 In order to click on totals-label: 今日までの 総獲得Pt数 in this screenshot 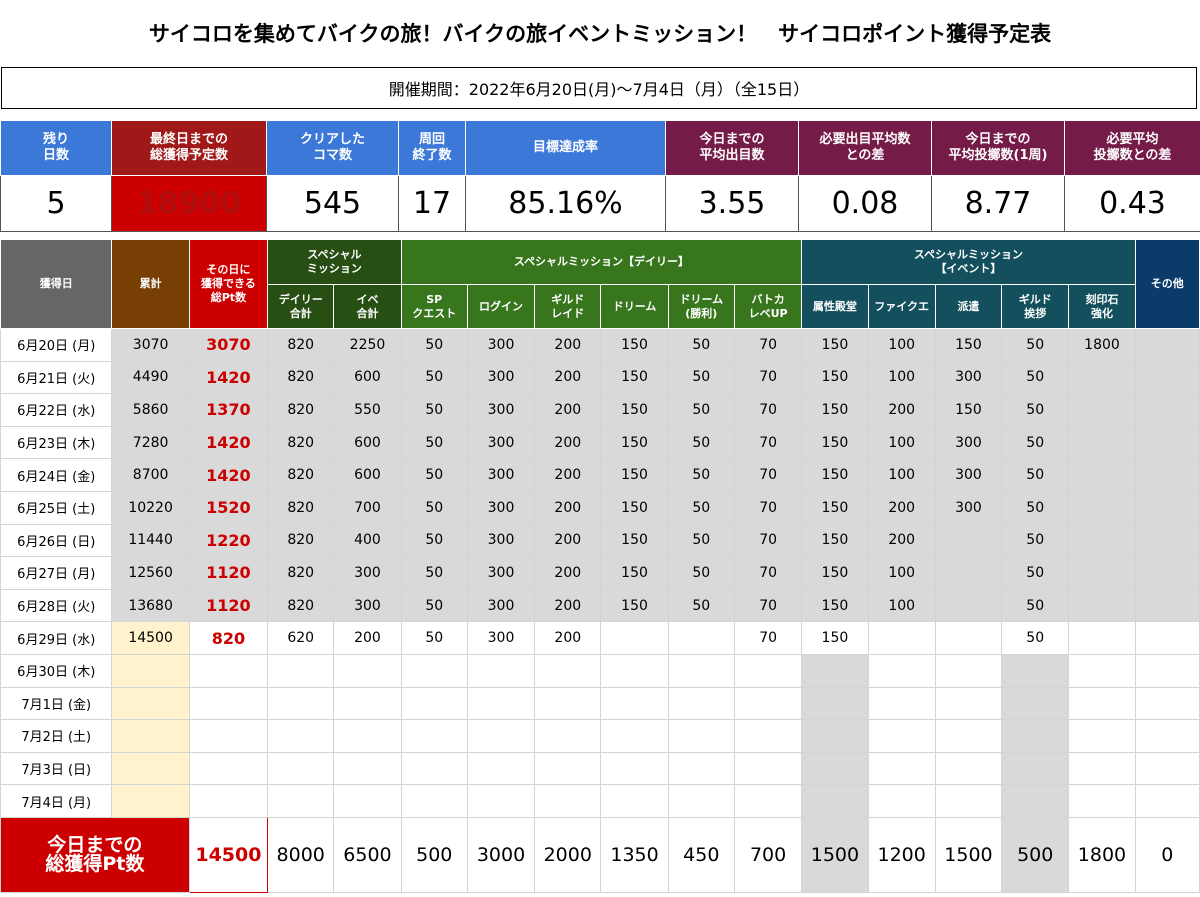, I will do `click(95, 854)`.